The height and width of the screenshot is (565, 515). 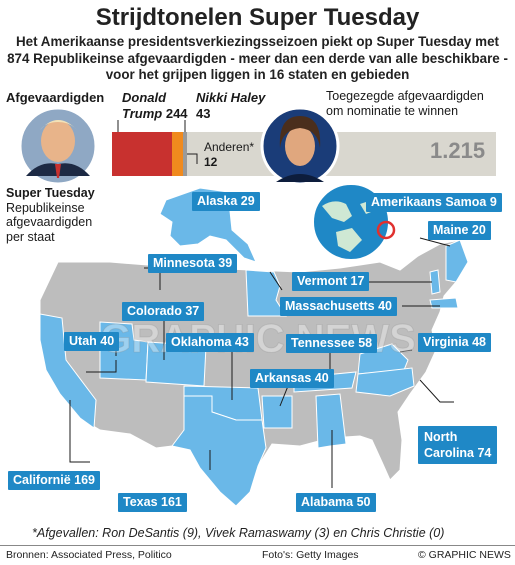 What do you see at coordinates (192, 311) in the screenshot?
I see `state-value: 37` at bounding box center [192, 311].